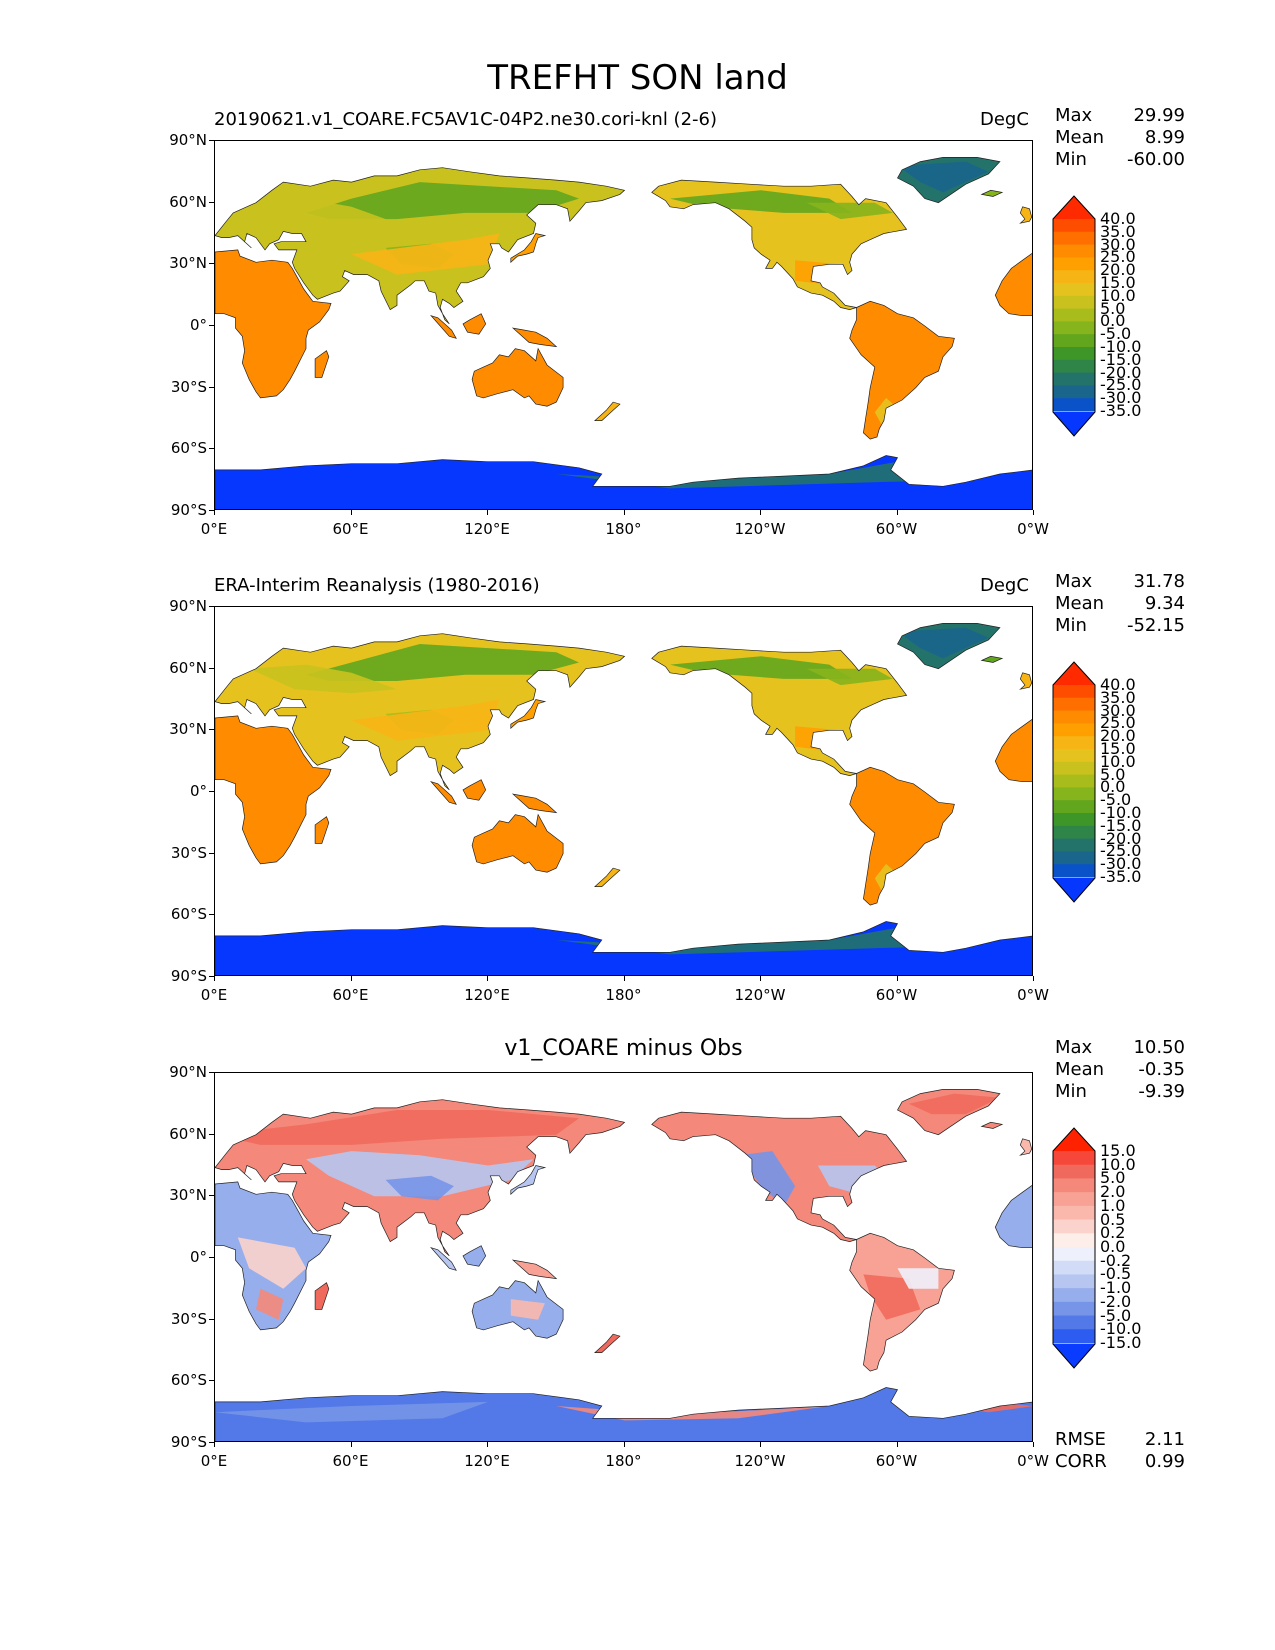 This screenshot has height=1650, width=1275. I want to click on lon-tick-label: 60°W, so click(896, 529).